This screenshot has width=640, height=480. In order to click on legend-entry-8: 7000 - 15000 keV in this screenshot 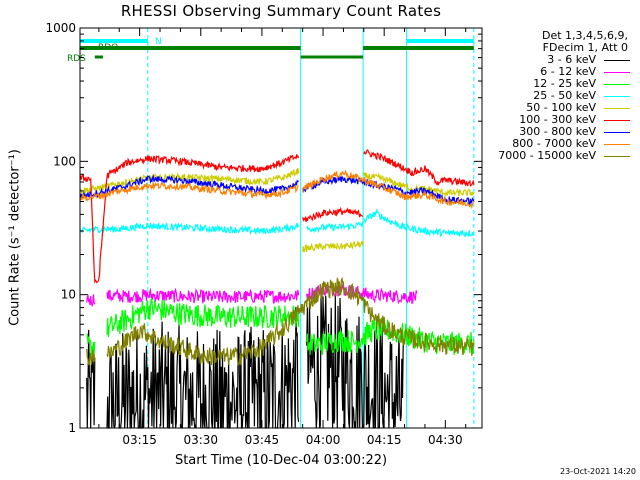, I will do `click(558, 156)`.